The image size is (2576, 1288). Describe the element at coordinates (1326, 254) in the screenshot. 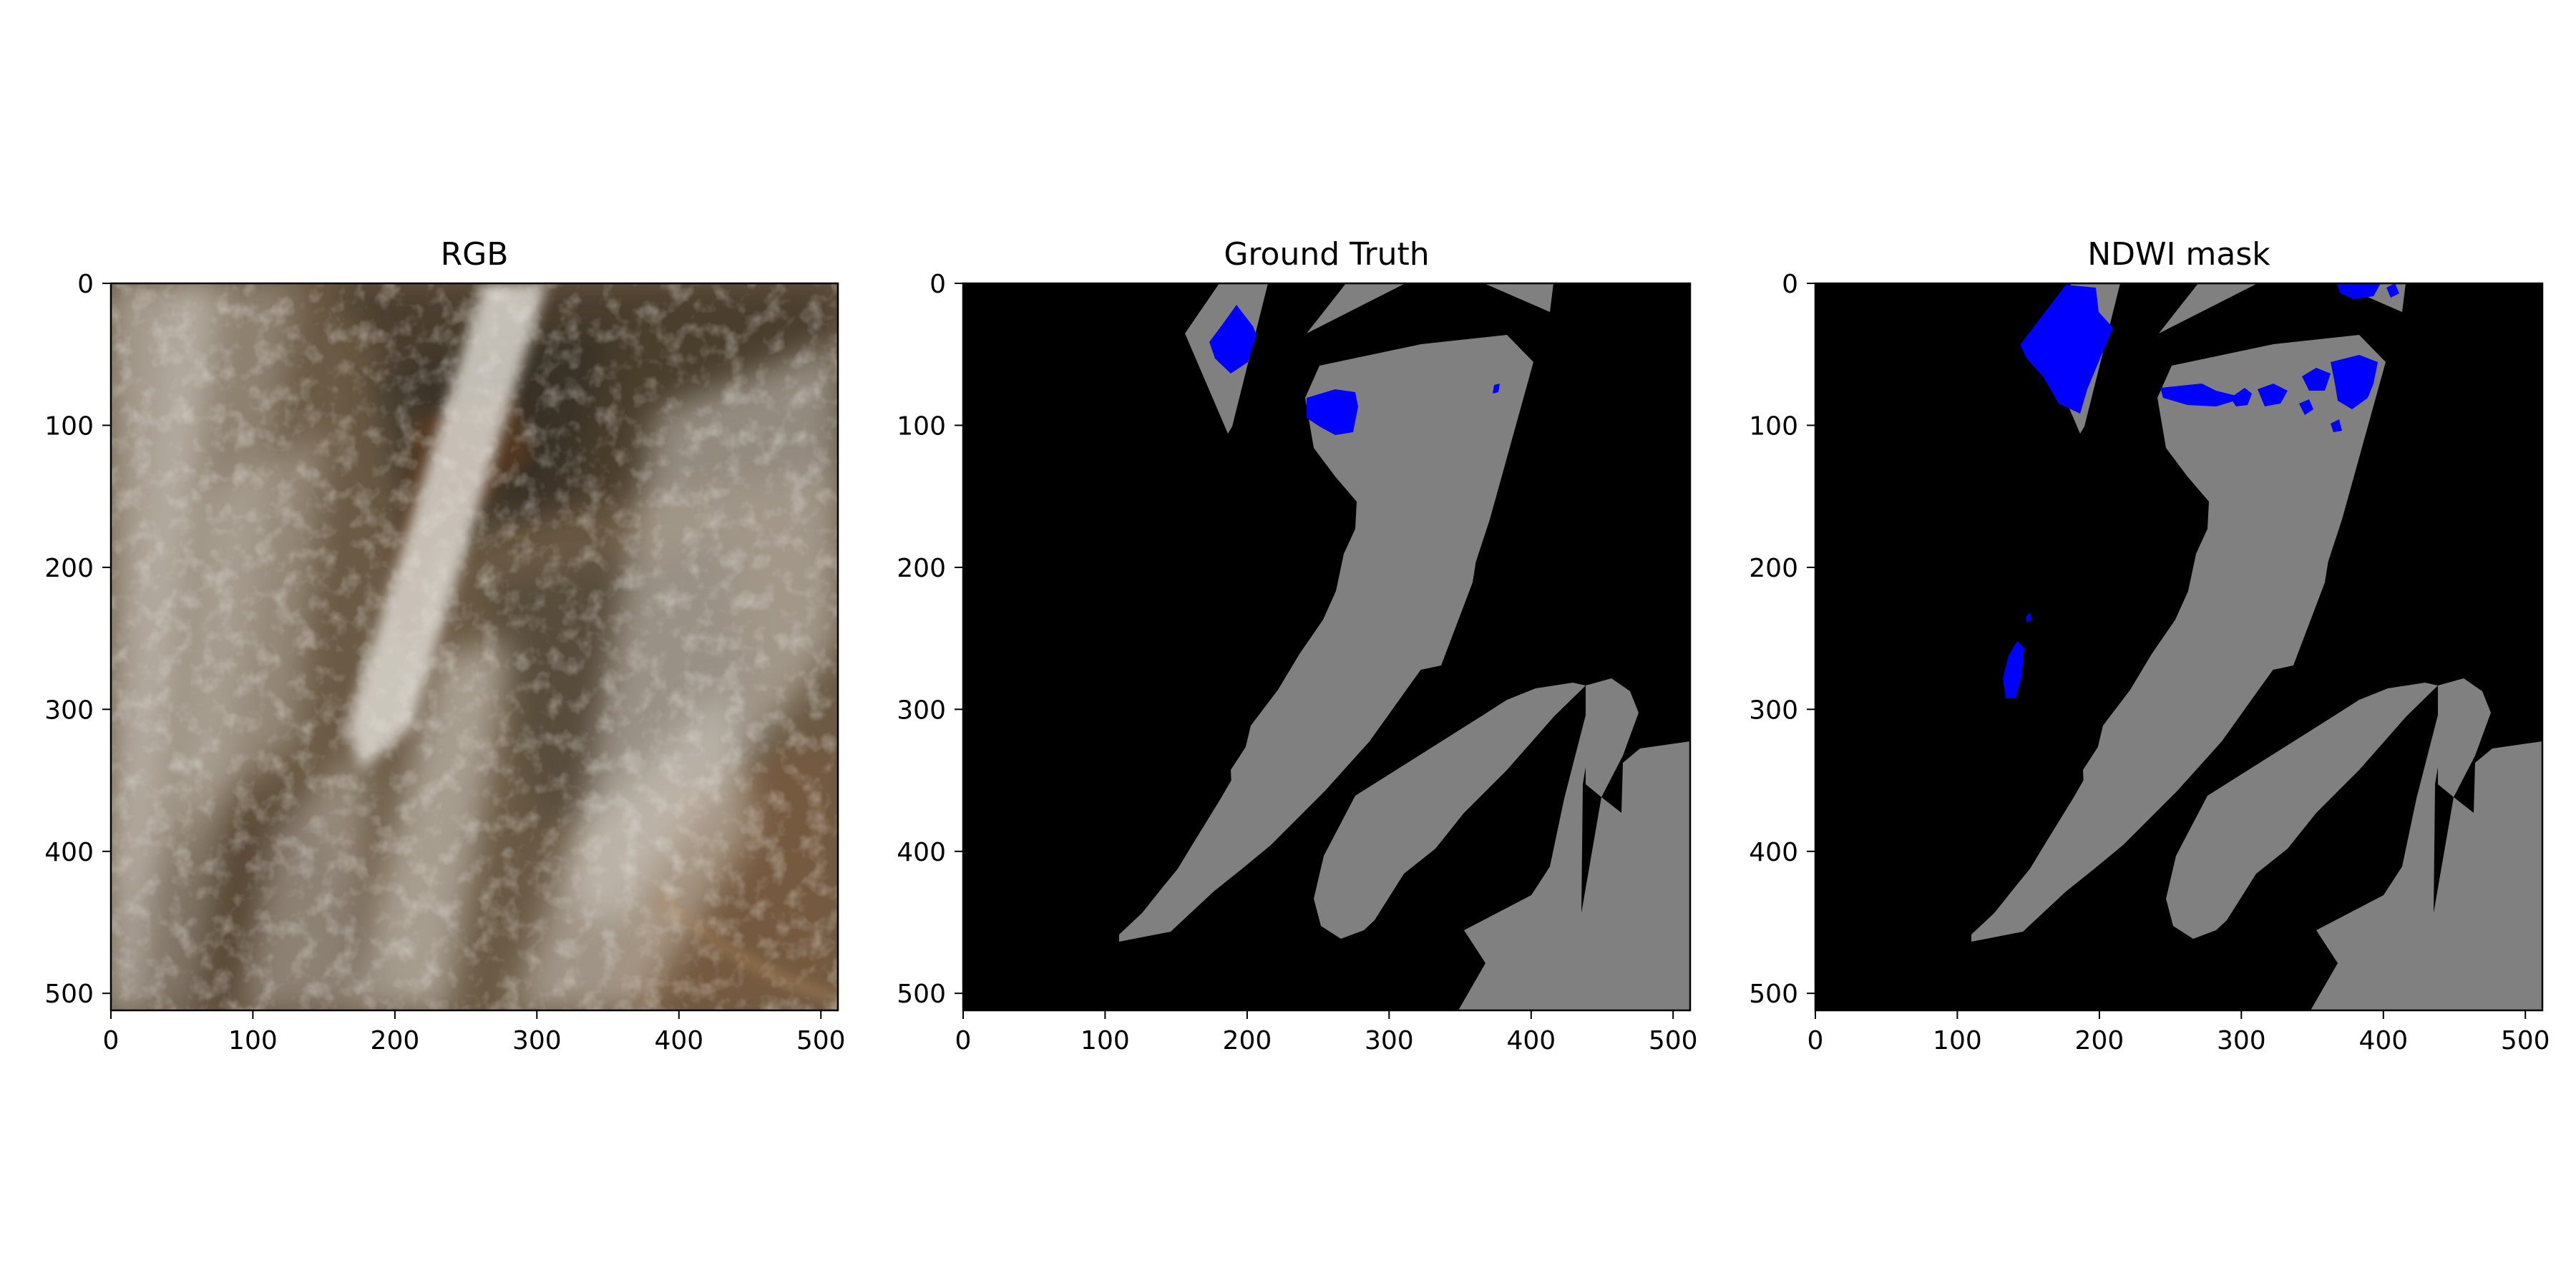

I see `panel-title-ground-truth: Ground Truth` at that location.